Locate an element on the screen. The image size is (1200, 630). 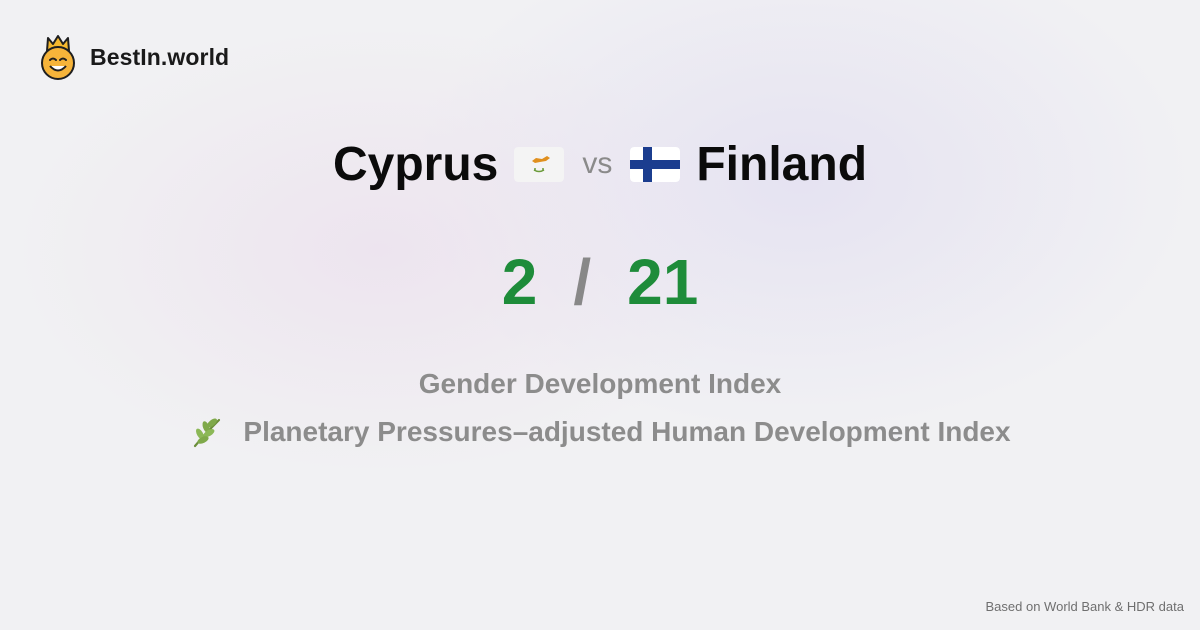
brand: BestIn.world is located at coordinates (133, 57).